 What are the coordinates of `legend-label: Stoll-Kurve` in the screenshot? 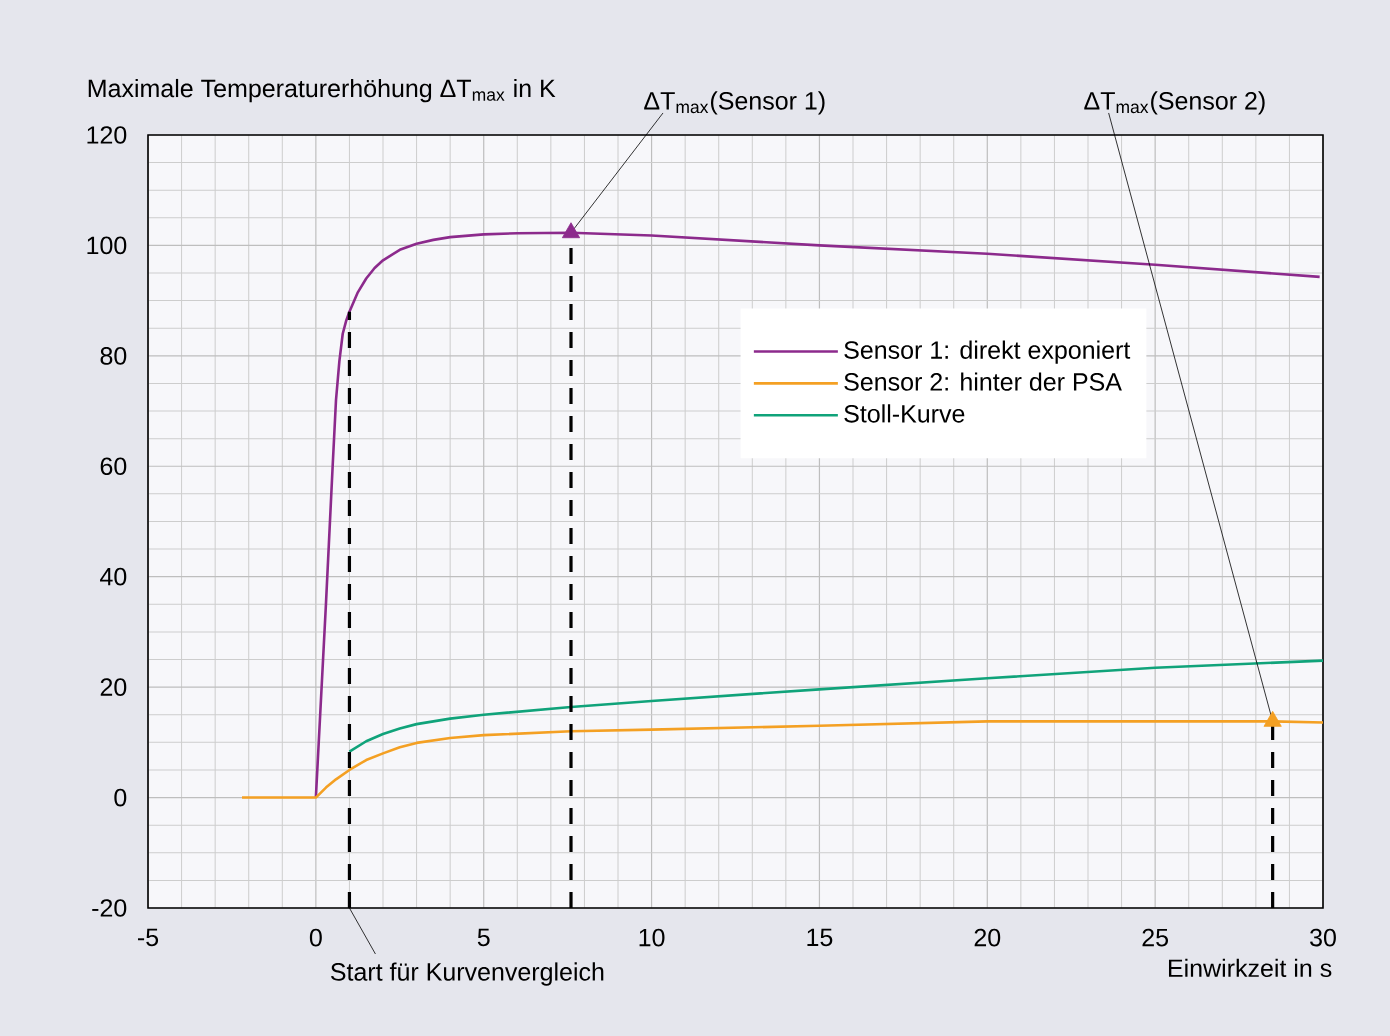 It's located at (904, 413).